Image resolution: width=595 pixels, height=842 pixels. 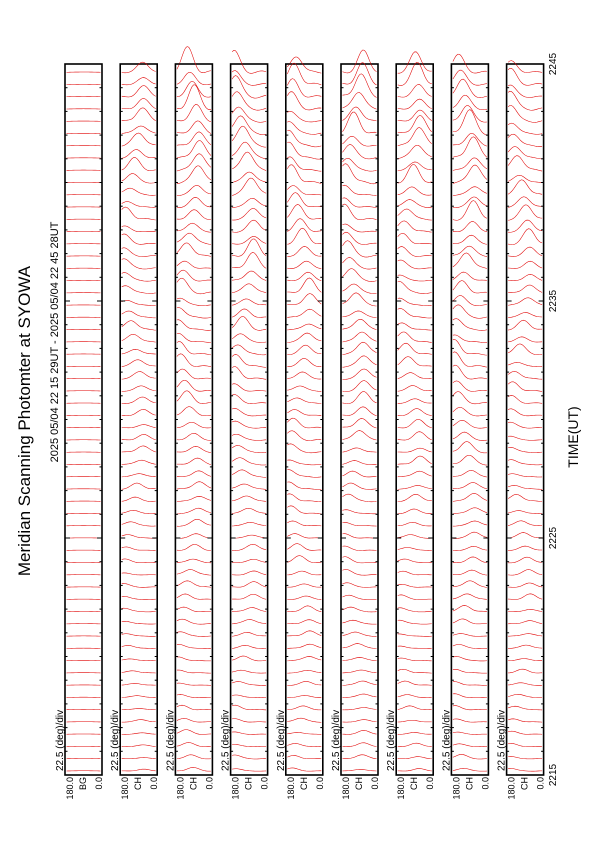 I want to click on x-tick-label: 2225, so click(x=553, y=537).